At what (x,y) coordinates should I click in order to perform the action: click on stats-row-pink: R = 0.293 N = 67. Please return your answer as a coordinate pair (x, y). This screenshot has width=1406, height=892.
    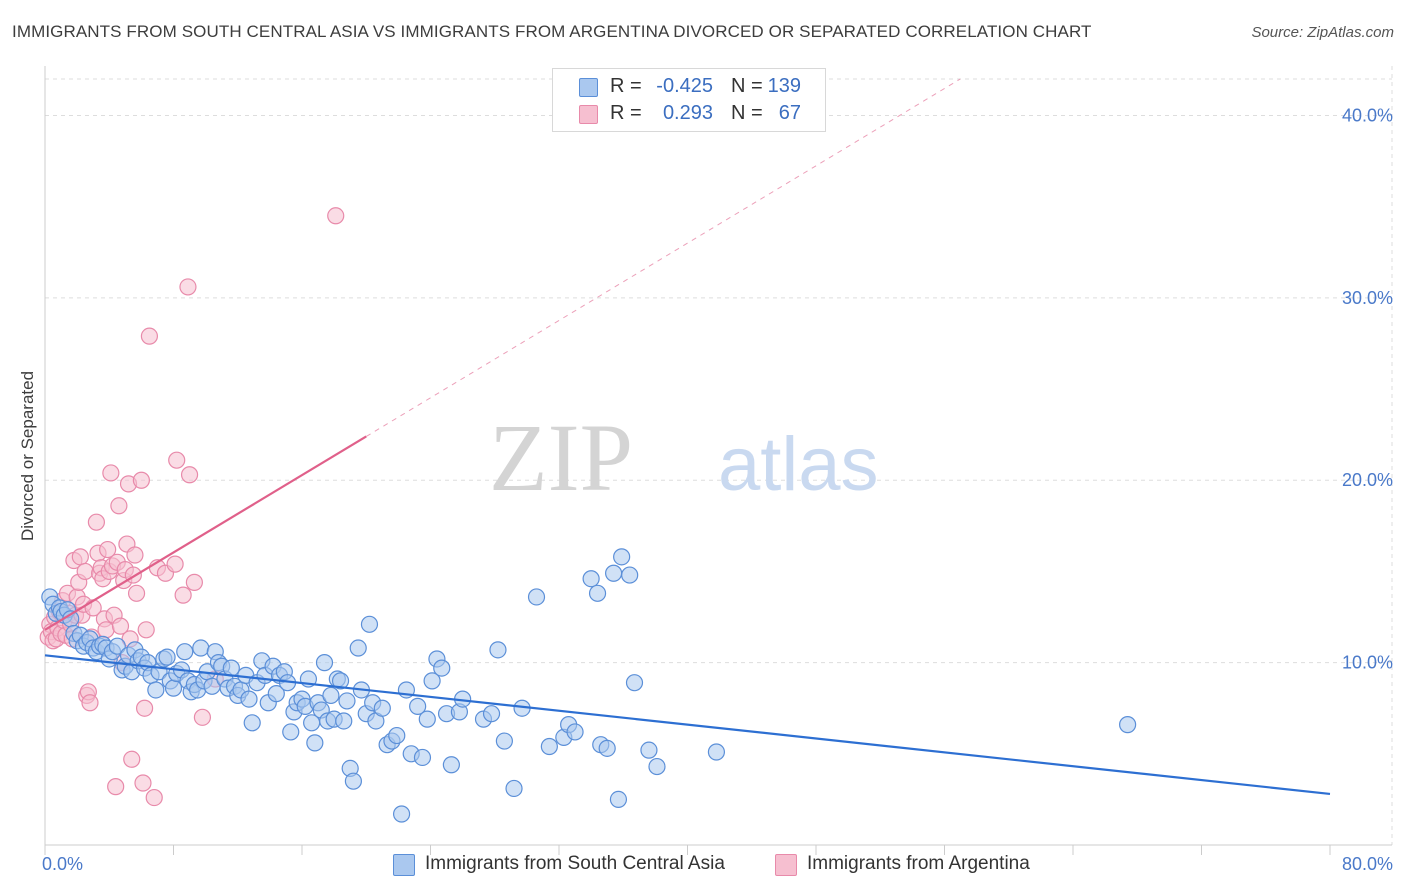
    Looking at the image, I should click on (689, 114).